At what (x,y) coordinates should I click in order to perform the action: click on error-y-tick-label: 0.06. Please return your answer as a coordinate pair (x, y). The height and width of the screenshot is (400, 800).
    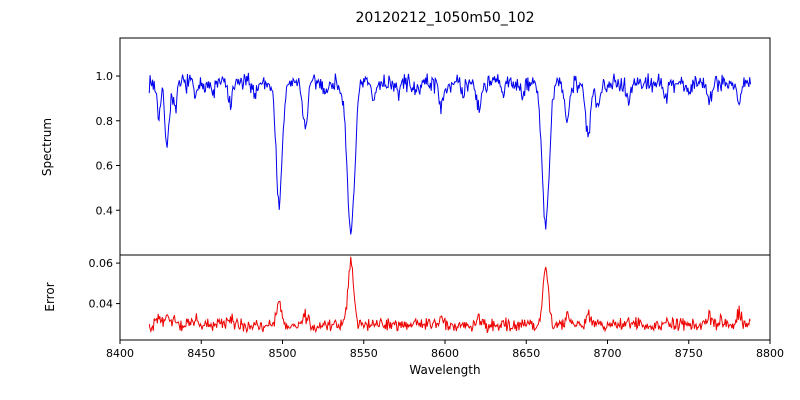
    Looking at the image, I should click on (101, 263).